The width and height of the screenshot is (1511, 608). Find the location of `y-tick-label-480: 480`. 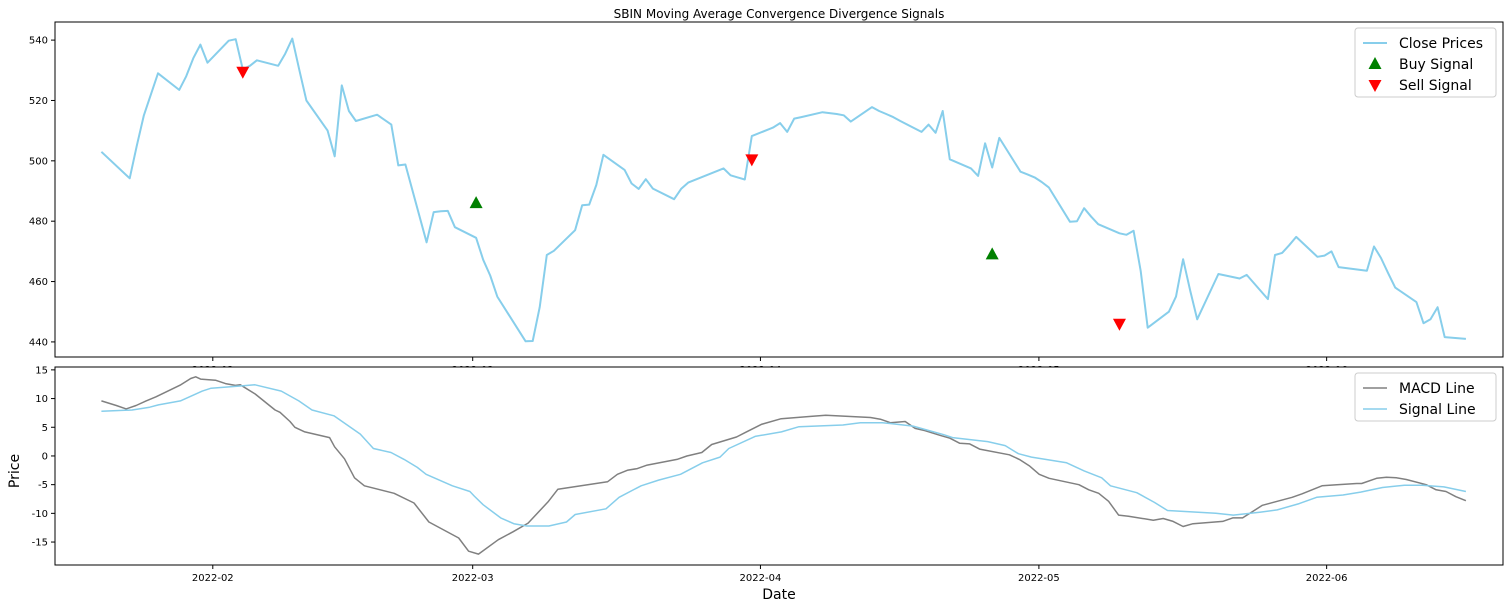

y-tick-label-480: 480 is located at coordinates (38, 222).